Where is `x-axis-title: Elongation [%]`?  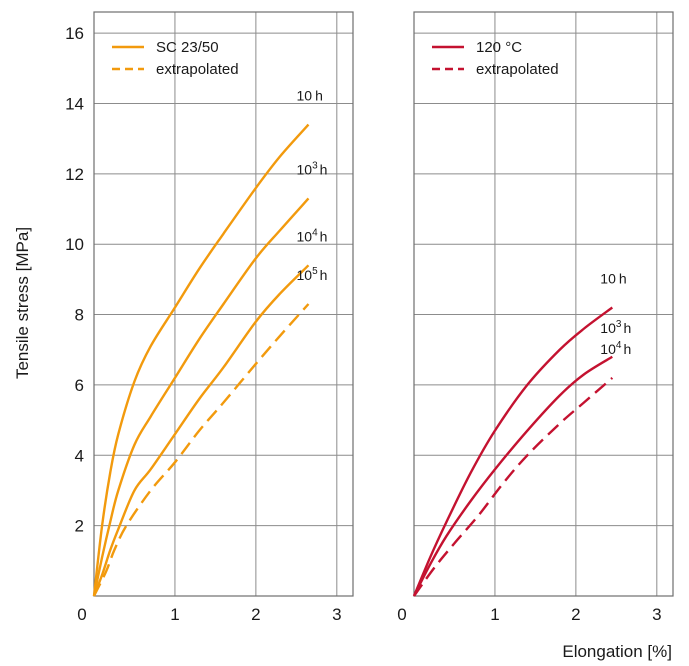
x-axis-title: Elongation [%] is located at coordinates (617, 651).